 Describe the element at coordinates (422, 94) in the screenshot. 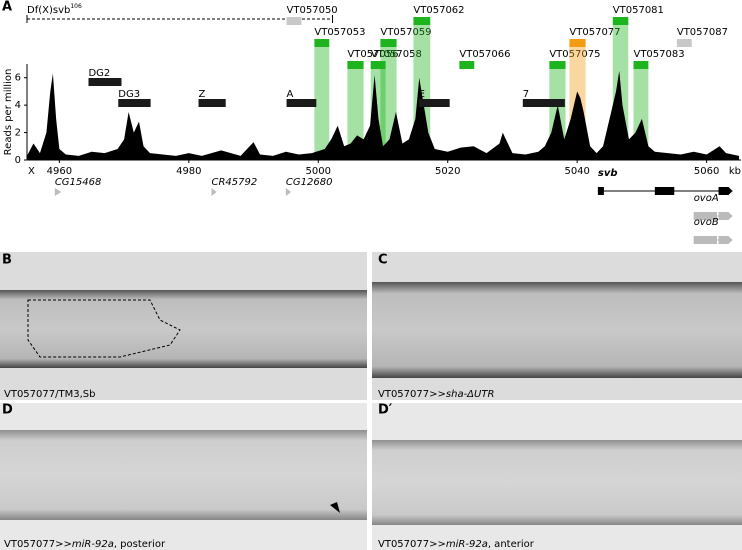

I see `feature-label: E` at that location.